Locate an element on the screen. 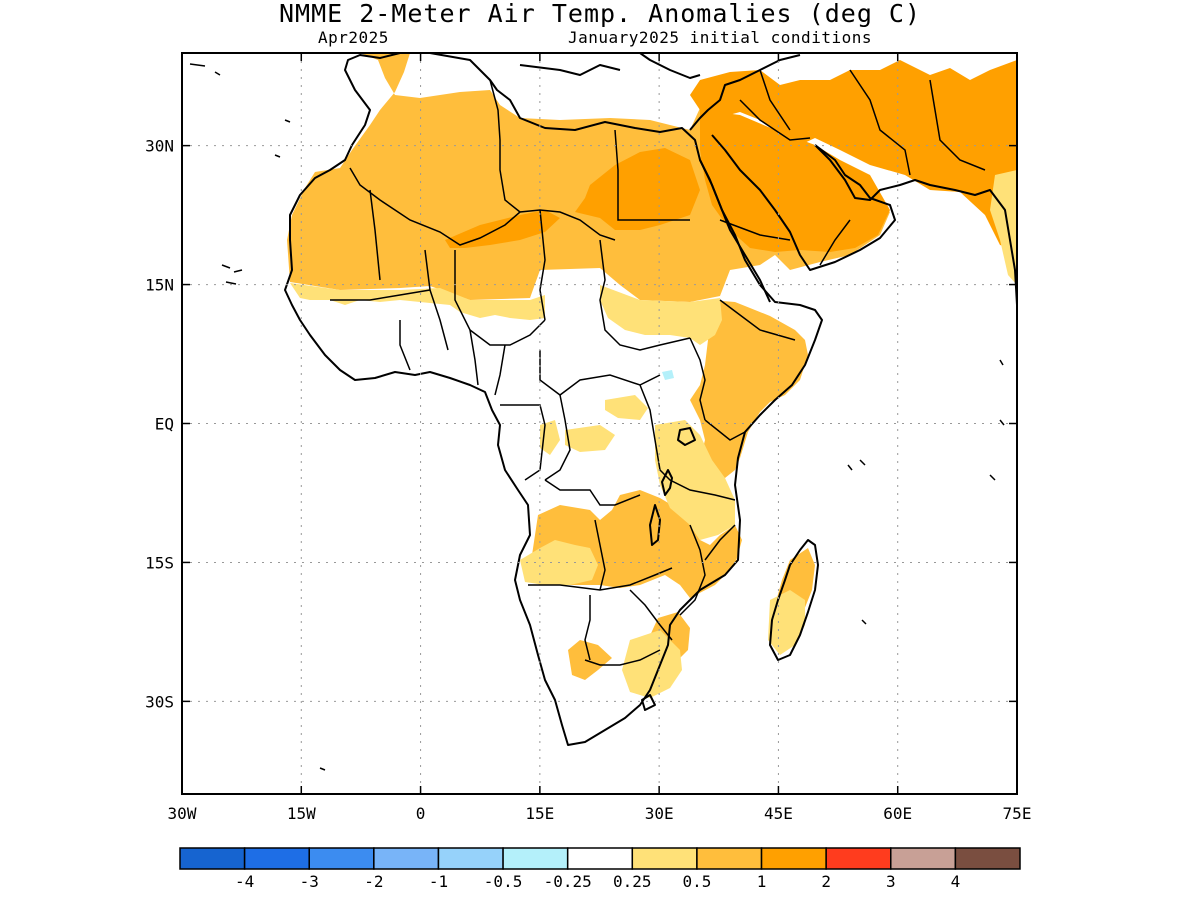 The width and height of the screenshot is (1200, 900). lat-label: 30S is located at coordinates (159, 701).